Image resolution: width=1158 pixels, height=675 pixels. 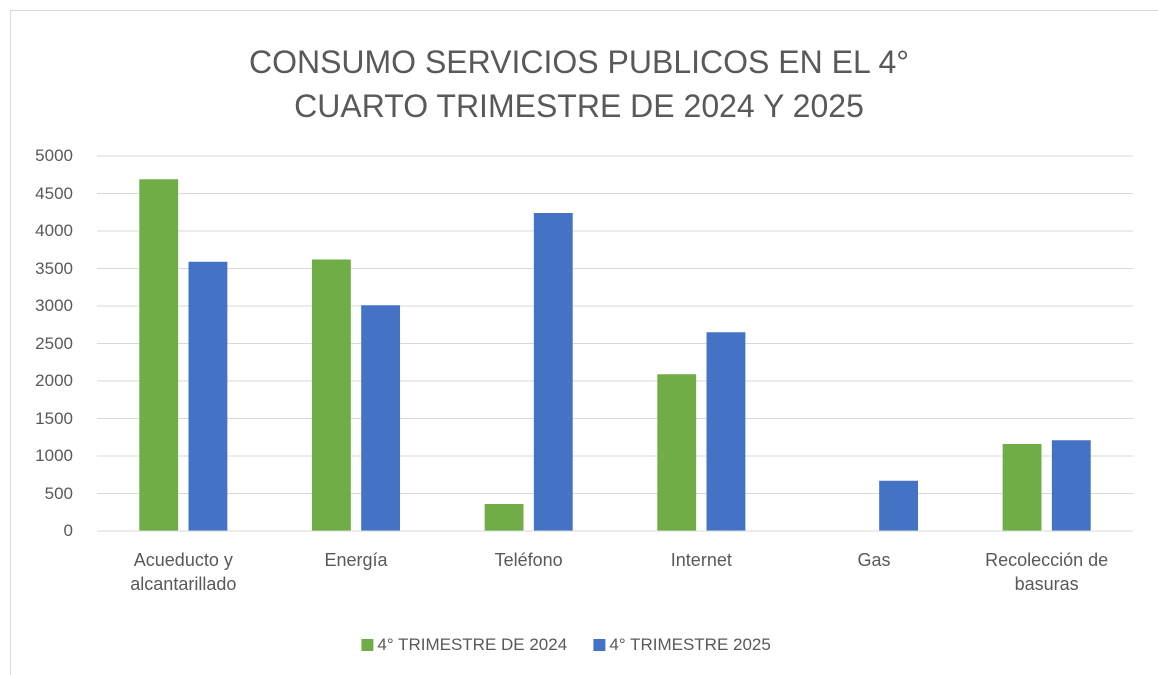 I want to click on y-tick-label: 500, so click(x=58, y=493).